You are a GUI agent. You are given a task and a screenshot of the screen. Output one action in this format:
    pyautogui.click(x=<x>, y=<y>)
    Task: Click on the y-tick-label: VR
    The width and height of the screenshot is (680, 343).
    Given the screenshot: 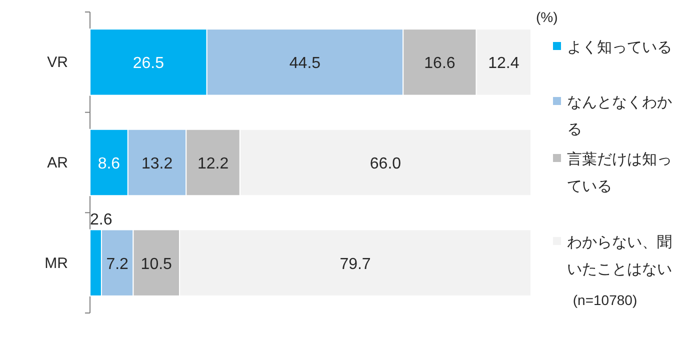 What is the action you would take?
    pyautogui.click(x=57, y=63)
    